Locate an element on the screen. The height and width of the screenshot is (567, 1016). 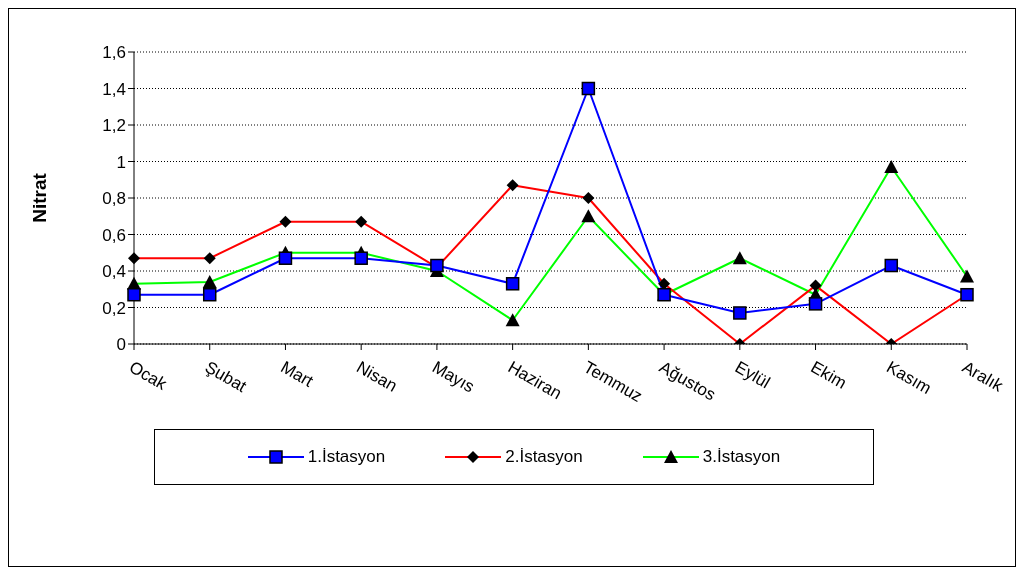
x-tick-label: Ocak is located at coordinates (148, 375).